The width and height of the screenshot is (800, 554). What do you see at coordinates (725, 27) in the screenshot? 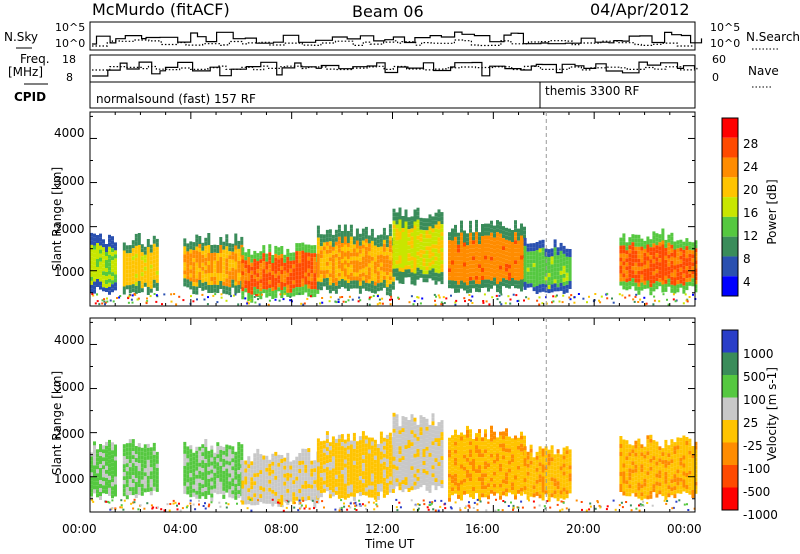
I see `nsearch-tick-top: 10^5` at bounding box center [725, 27].